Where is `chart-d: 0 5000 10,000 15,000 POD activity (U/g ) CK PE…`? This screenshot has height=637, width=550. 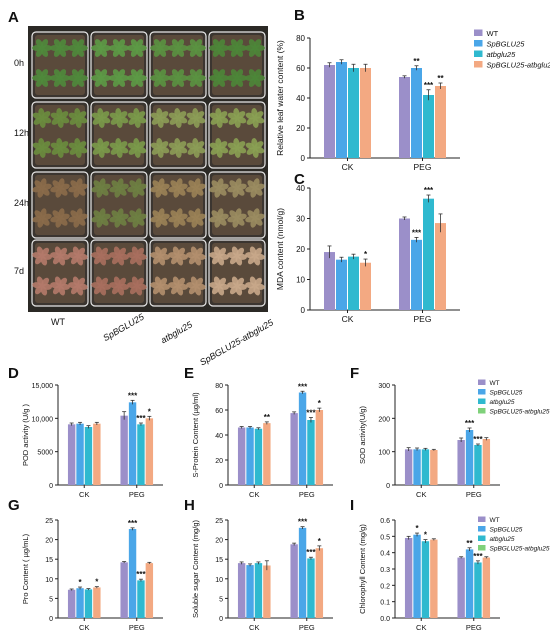 chart-d: 0 5000 10,000 15,000 POD activity (U/g ) CK PE… is located at coordinates (92, 441).